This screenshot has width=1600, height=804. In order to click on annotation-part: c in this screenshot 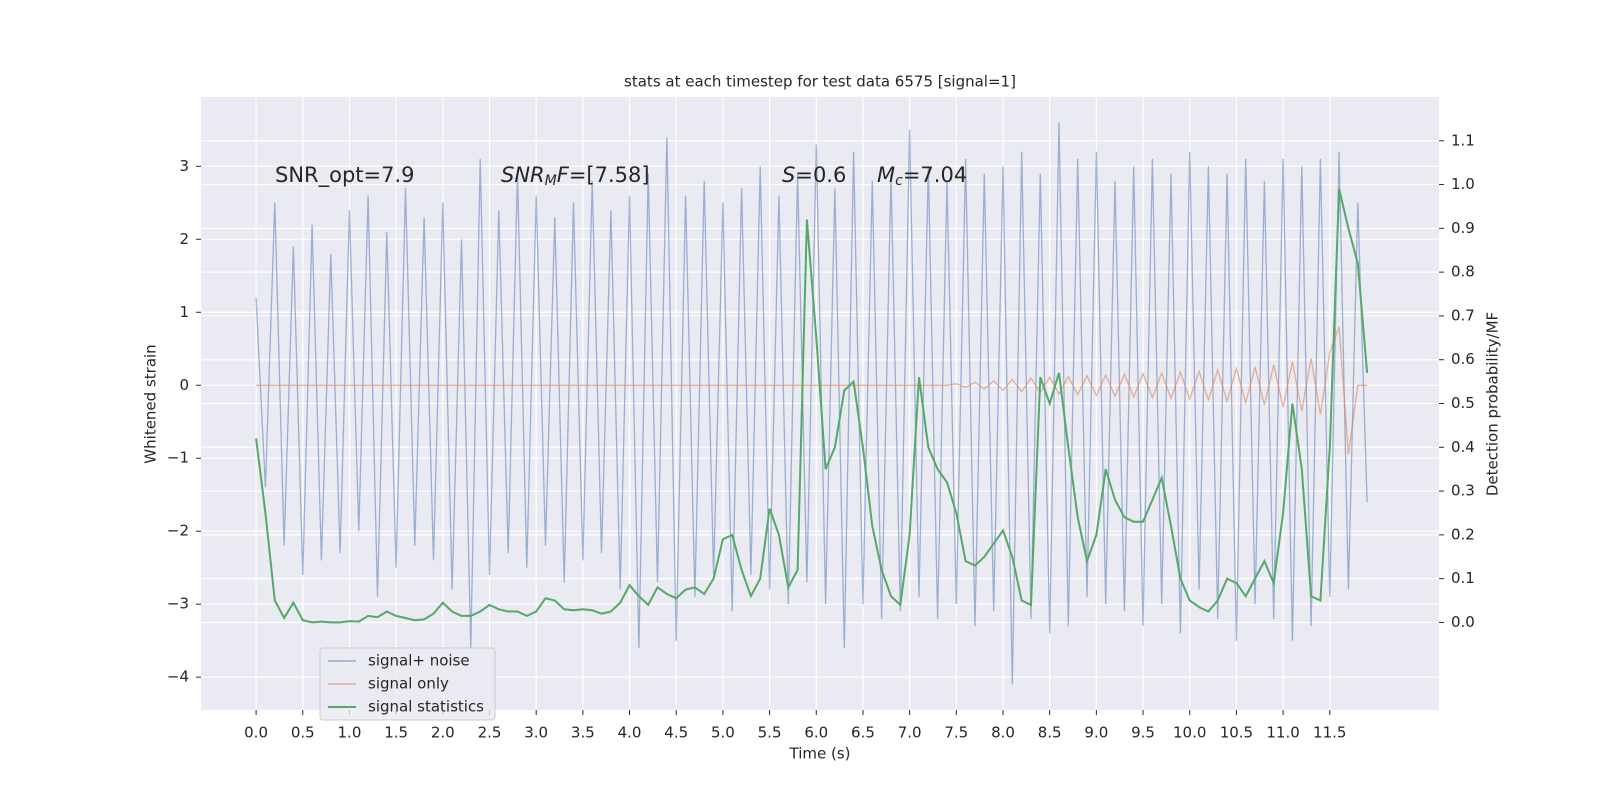, I will do `click(899, 181)`.